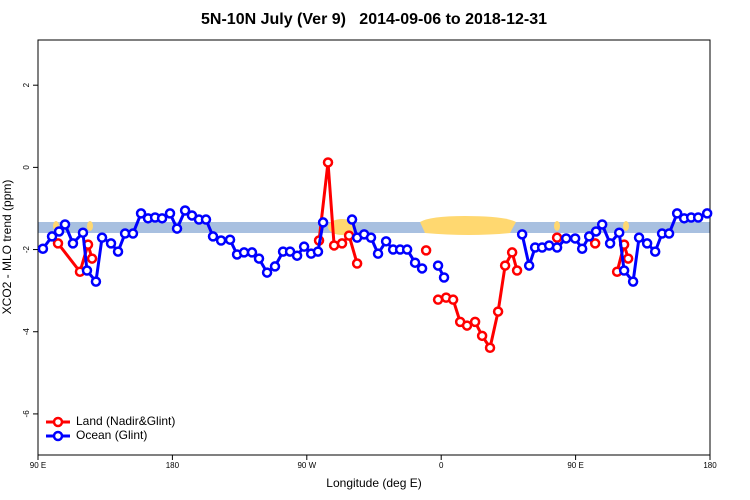 The width and height of the screenshot is (750, 500). I want to click on y-tick-label: 0, so click(26, 167).